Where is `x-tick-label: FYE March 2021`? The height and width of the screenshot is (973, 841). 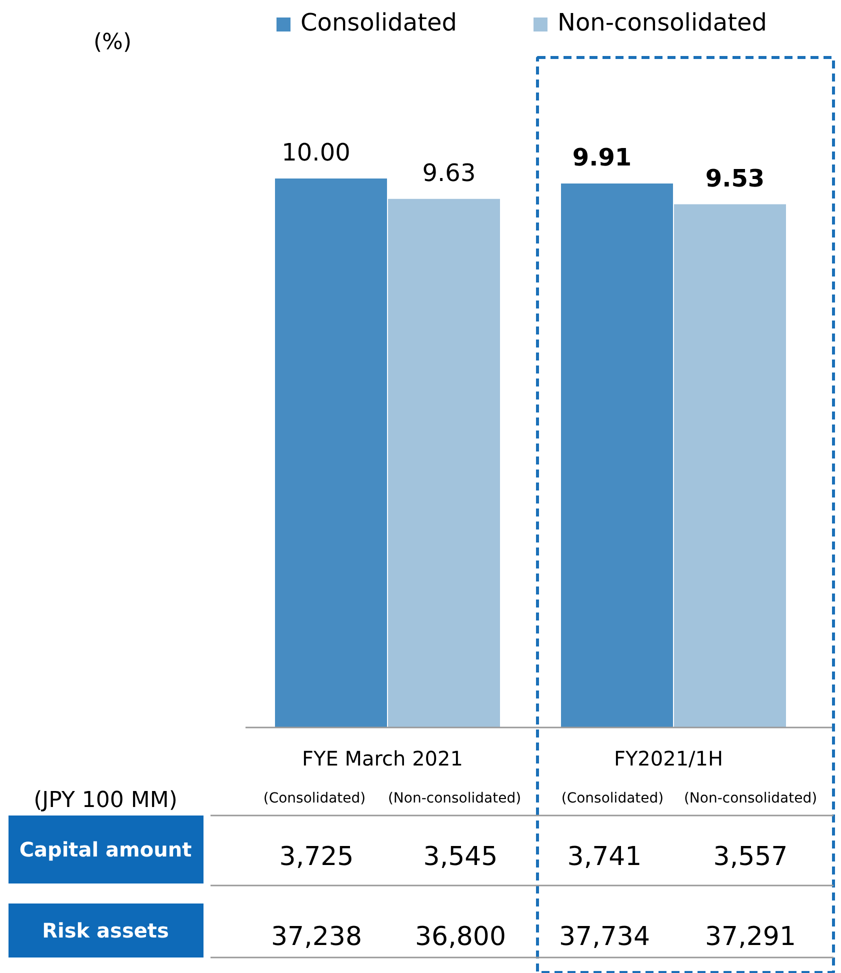
x-tick-label: FYE March 2021 is located at coordinates (382, 758).